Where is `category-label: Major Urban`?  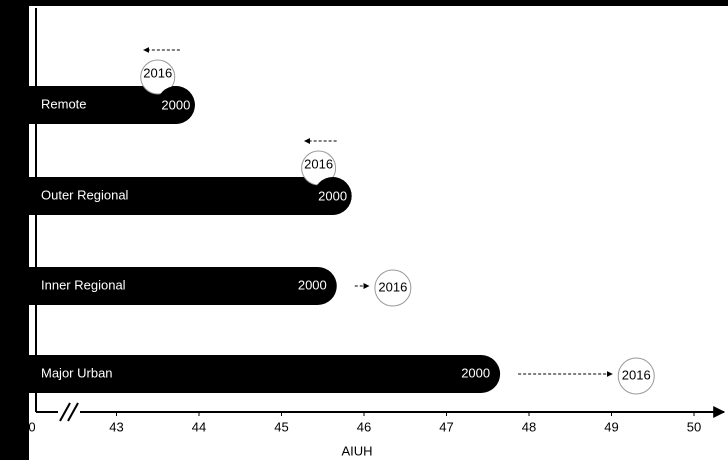
category-label: Major Urban is located at coordinates (77, 372).